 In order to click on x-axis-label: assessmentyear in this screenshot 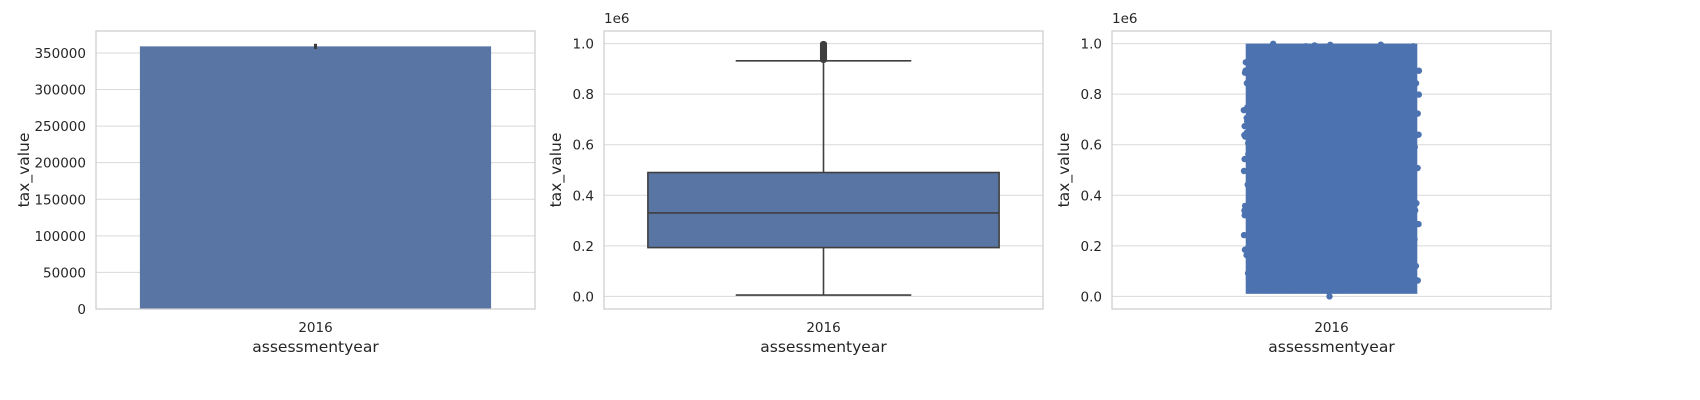, I will do `click(315, 347)`.